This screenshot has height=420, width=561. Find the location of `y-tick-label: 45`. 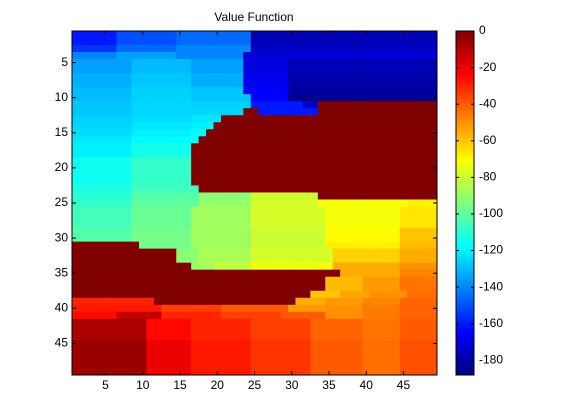

y-tick-label: 45 is located at coordinates (62, 343).